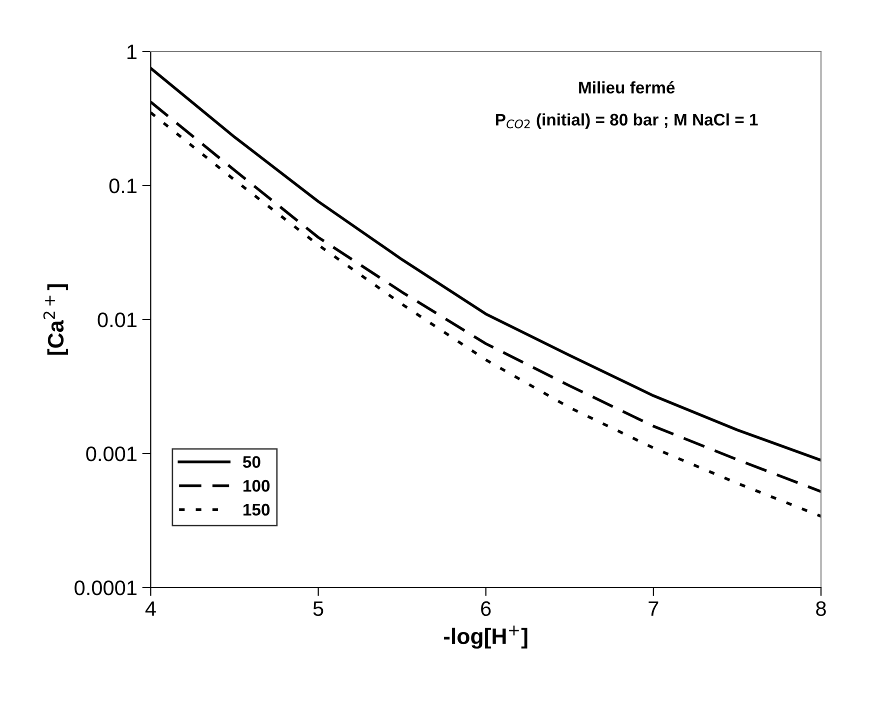 The width and height of the screenshot is (874, 702). I want to click on legend-label: 100, so click(256, 486).